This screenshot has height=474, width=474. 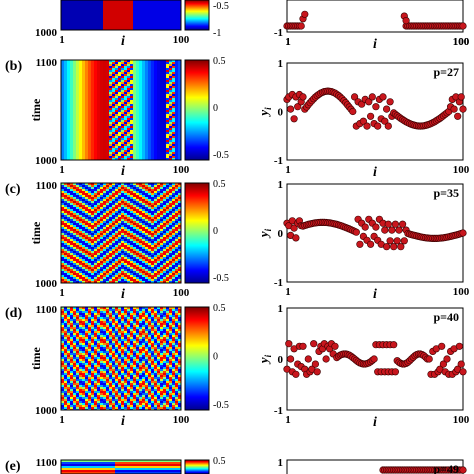 What do you see at coordinates (197, 466) in the screenshot?
I see `colorbar-e-frame` at bounding box center [197, 466].